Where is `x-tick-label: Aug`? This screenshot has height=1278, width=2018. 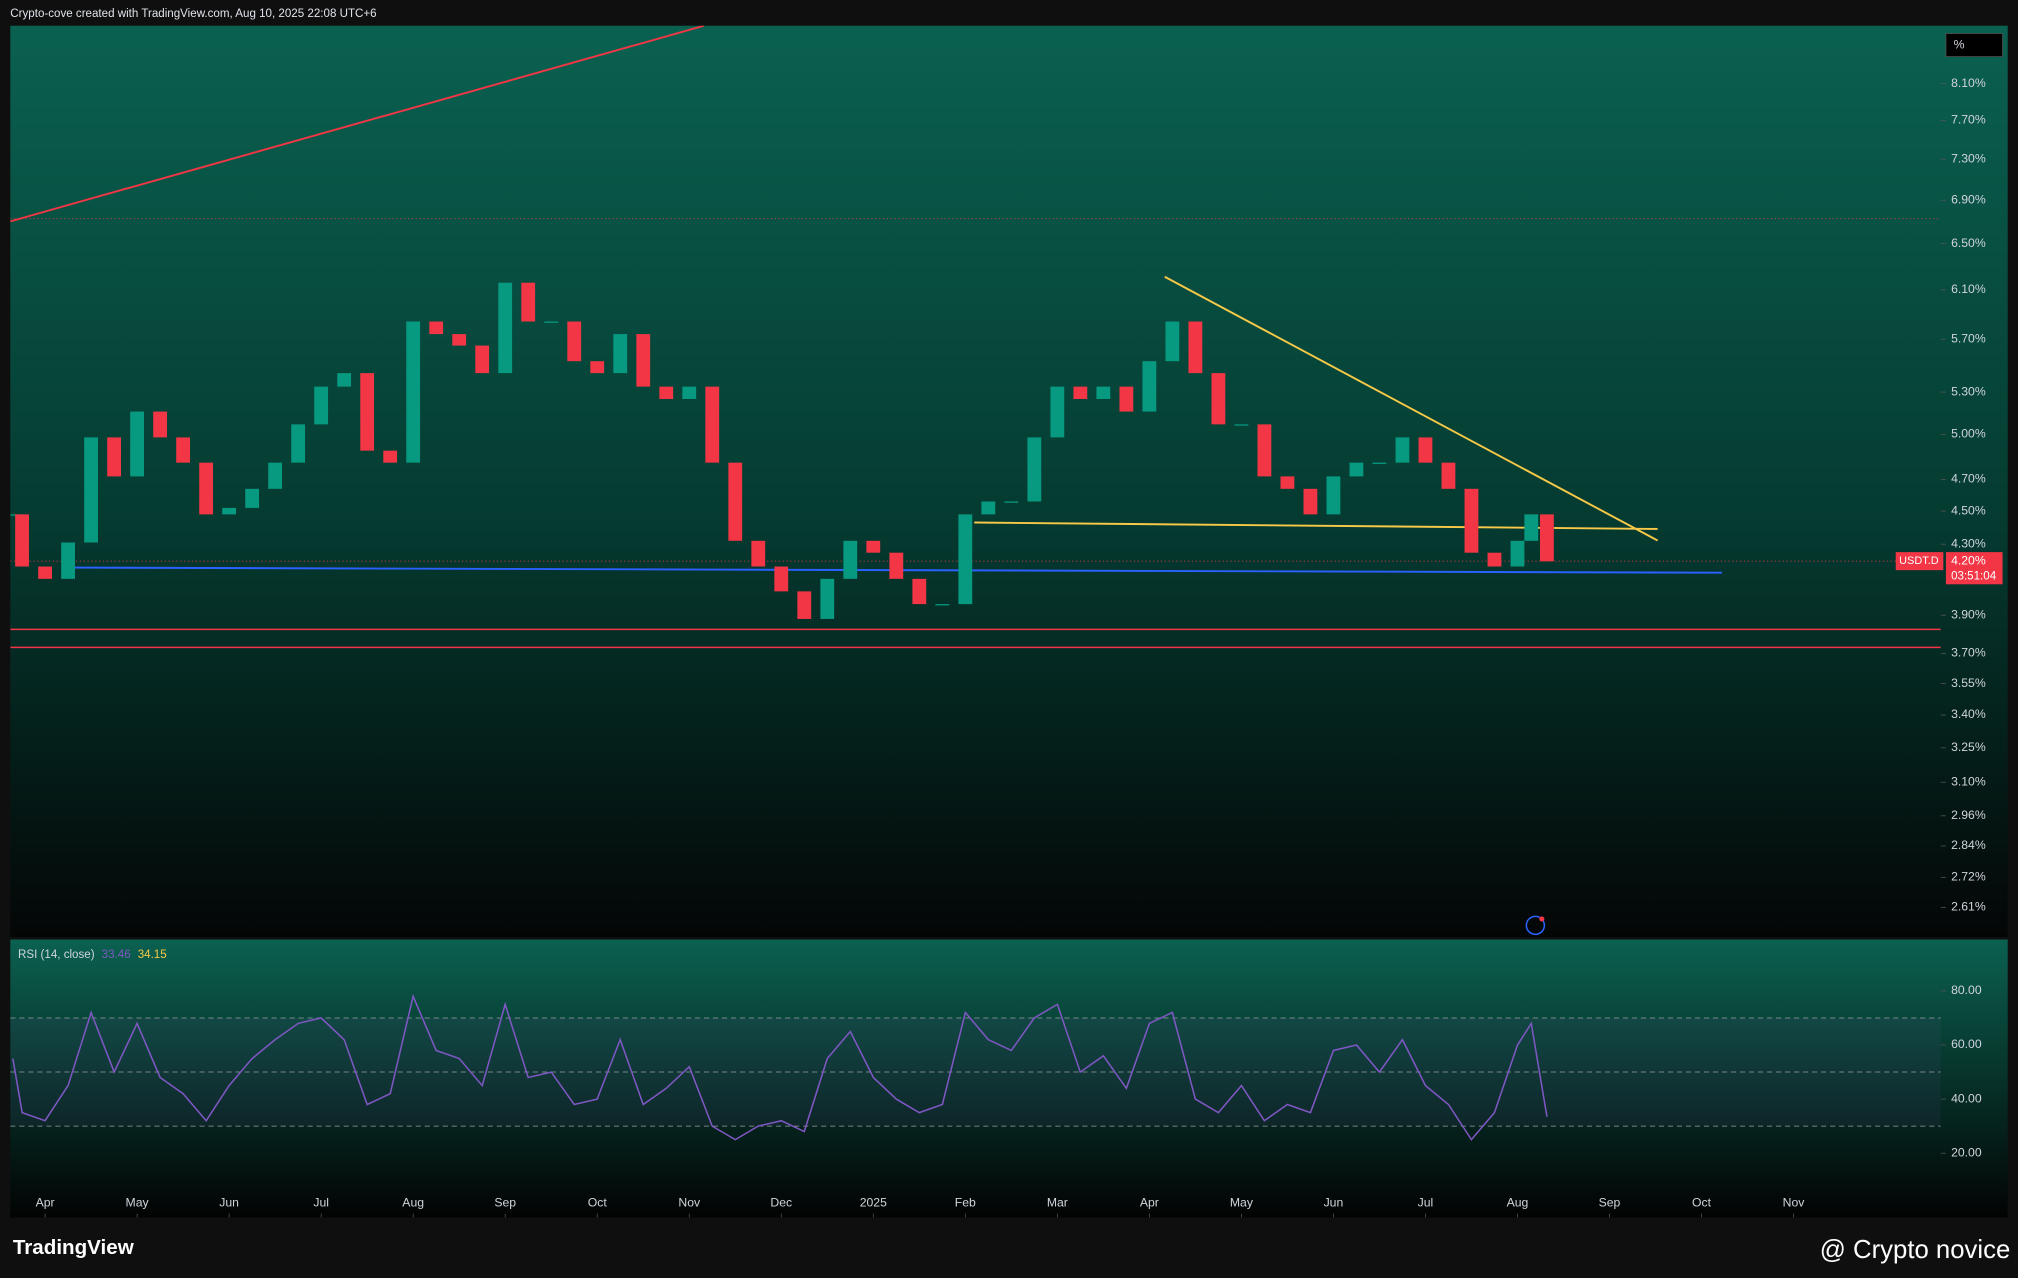 x-tick-label: Aug is located at coordinates (413, 1203).